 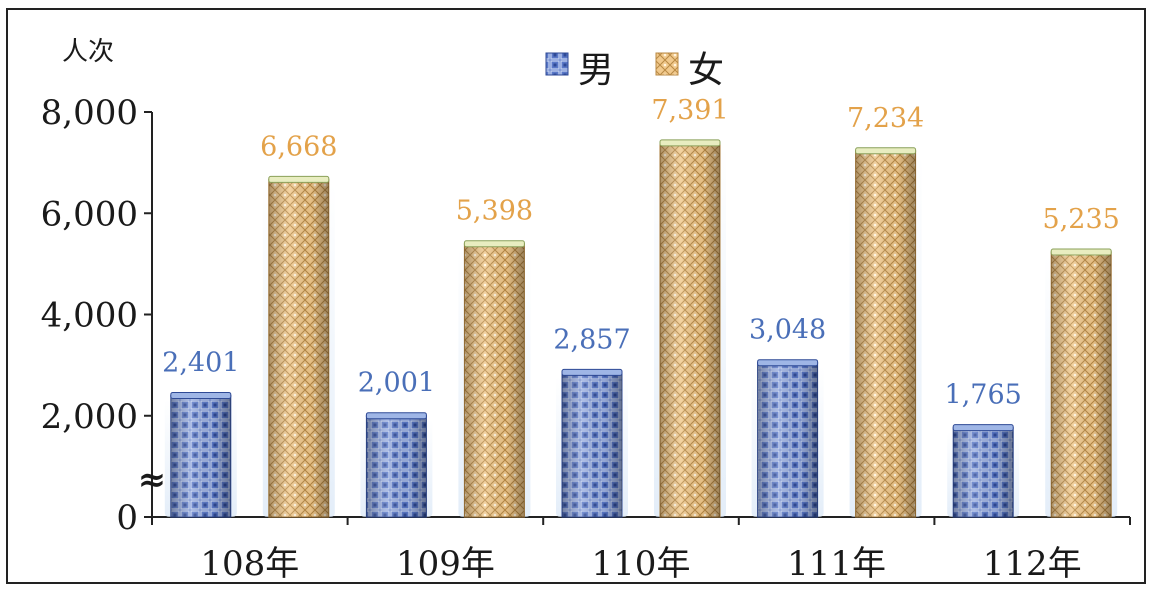 What do you see at coordinates (200, 362) in the screenshot?
I see `data-label-male: 2,401` at bounding box center [200, 362].